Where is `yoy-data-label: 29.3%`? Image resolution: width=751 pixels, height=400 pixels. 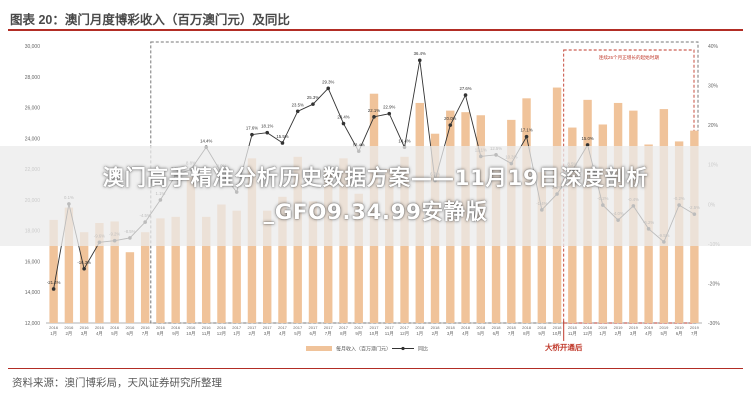
yoy-data-label: 29.3% is located at coordinates (328, 81).